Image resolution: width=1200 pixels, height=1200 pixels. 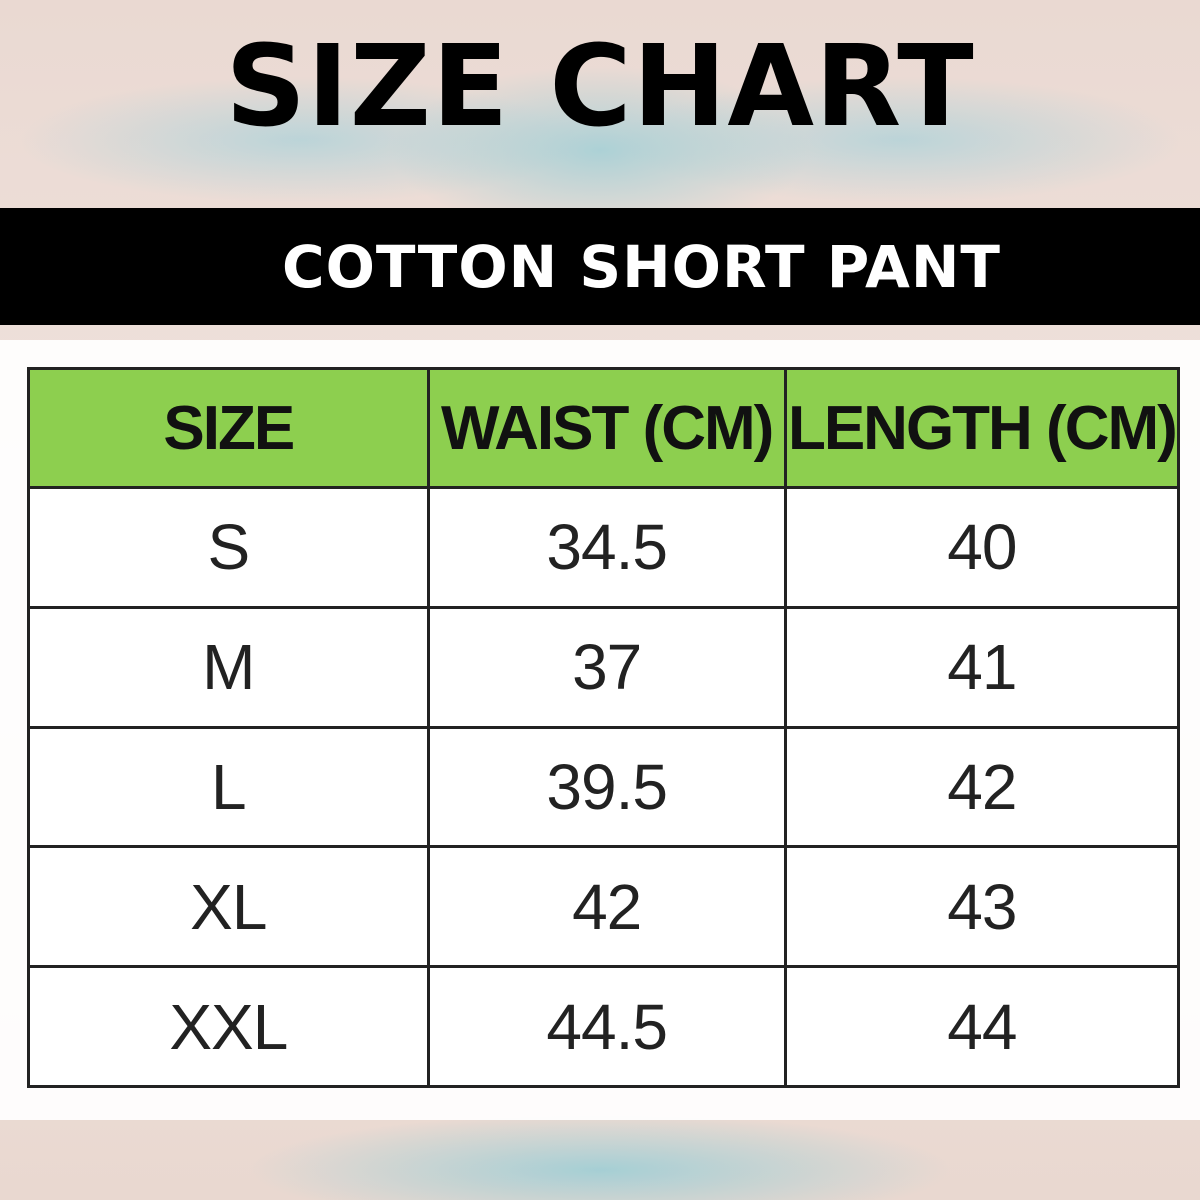 I want to click on length-cell: 41, so click(x=982, y=667).